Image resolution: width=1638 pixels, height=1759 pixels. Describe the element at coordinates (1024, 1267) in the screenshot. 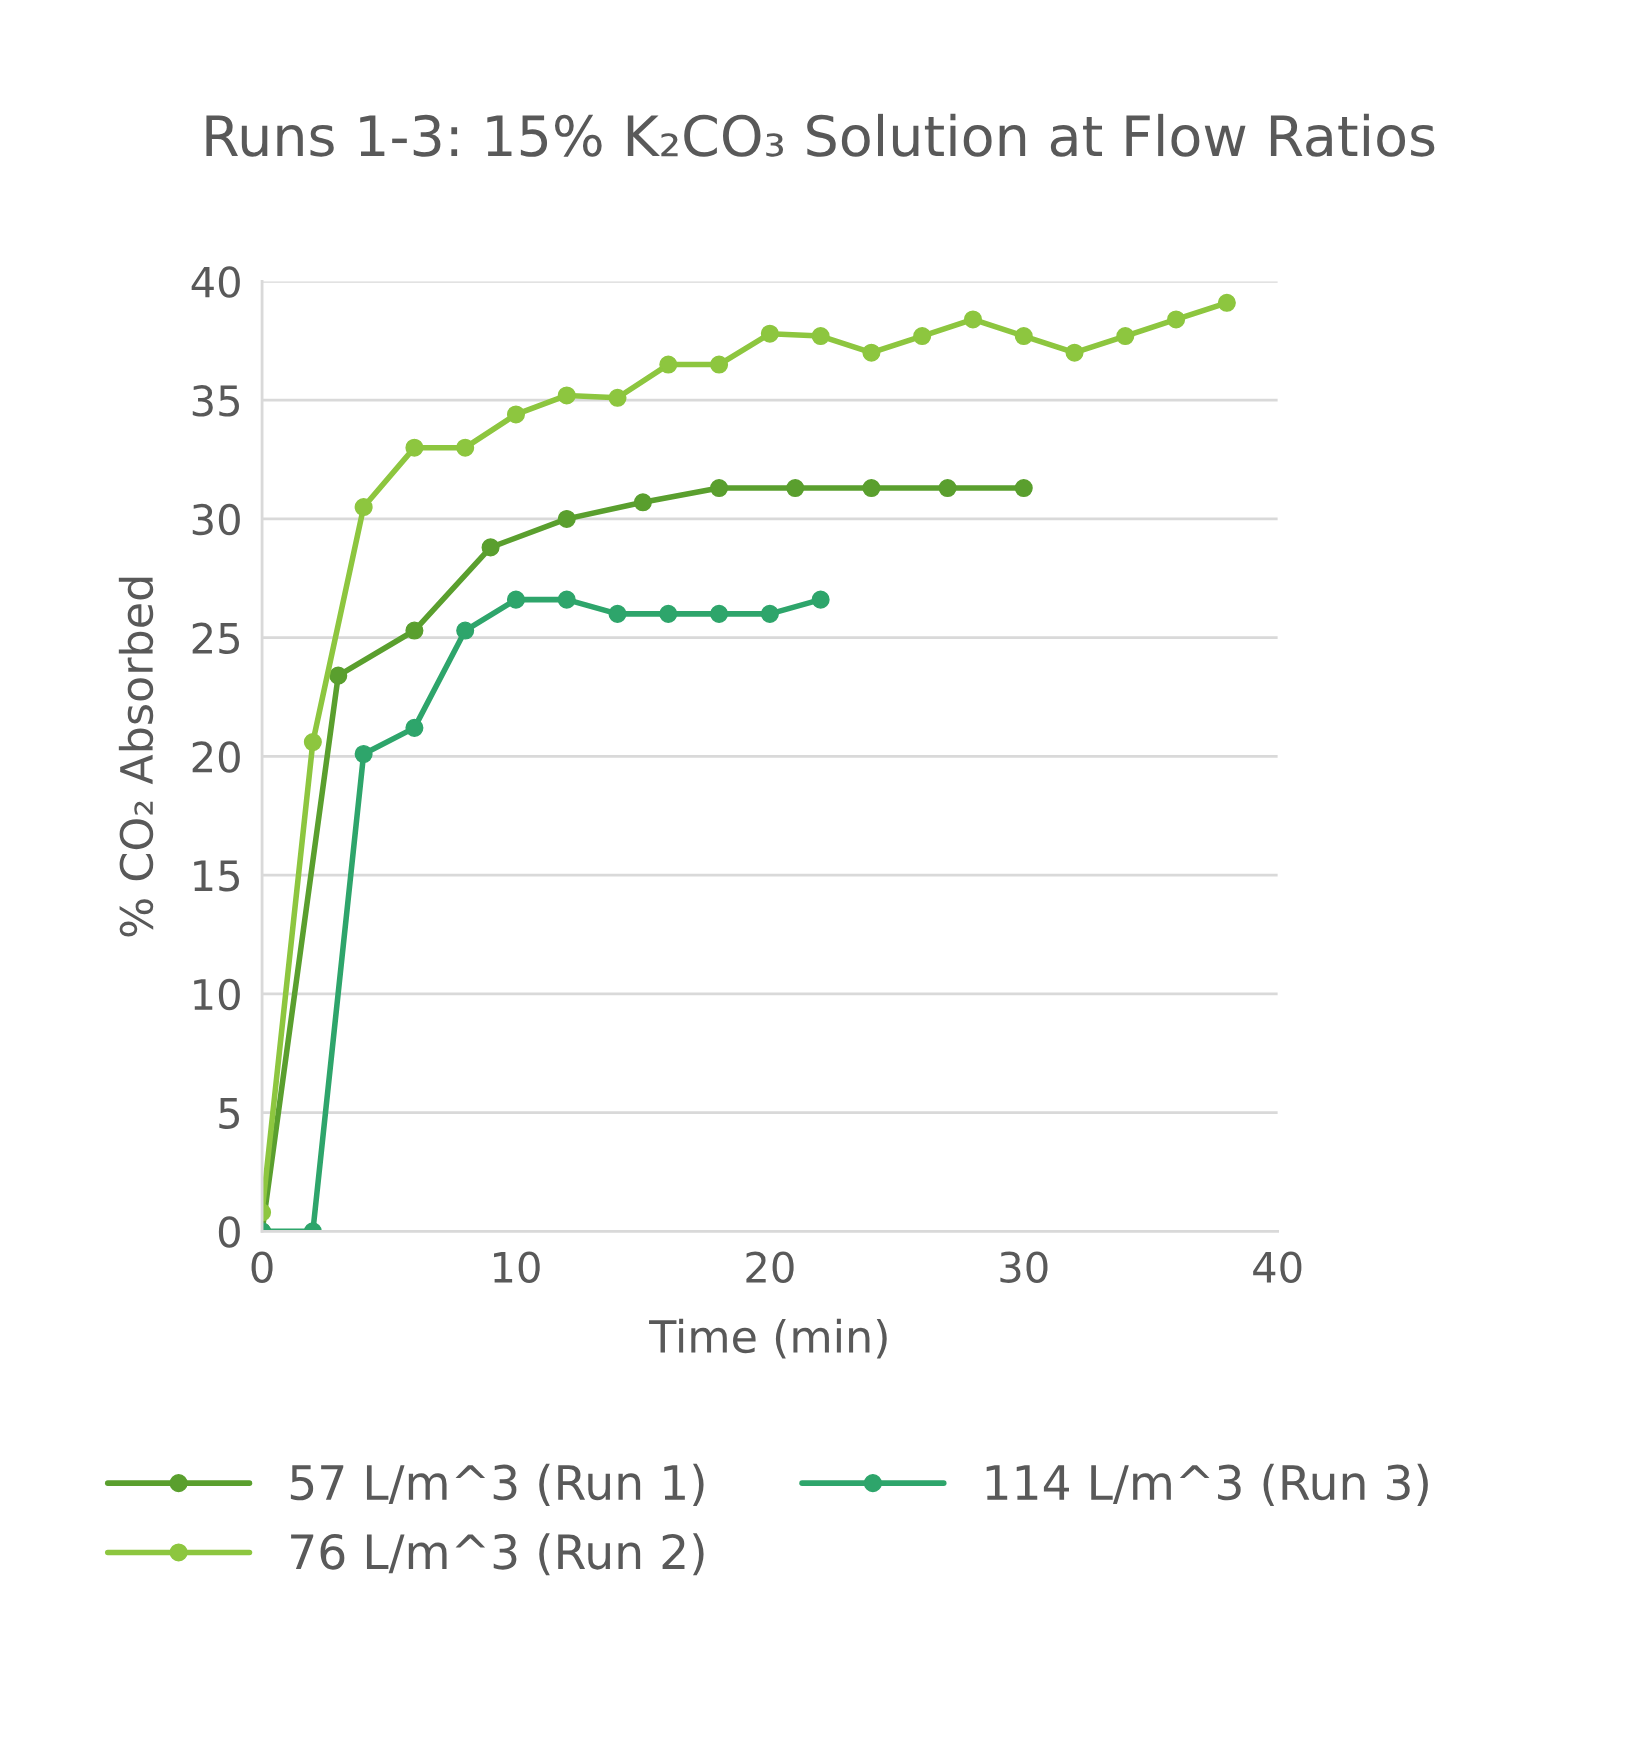

I see `x-tick-label: 30` at that location.